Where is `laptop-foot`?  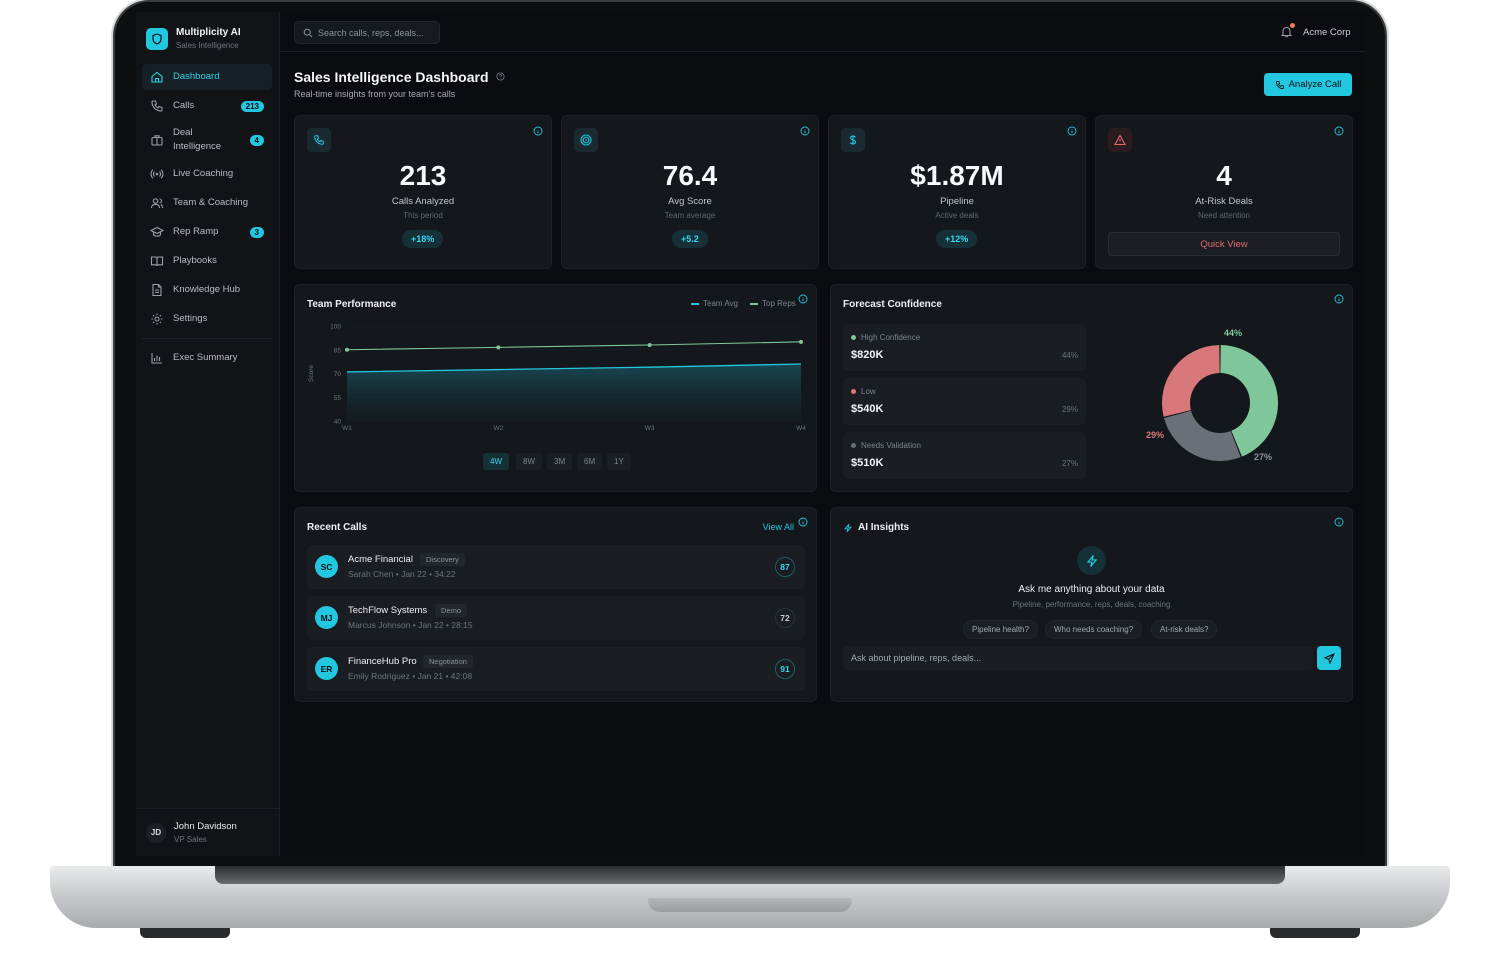
laptop-foot is located at coordinates (1315, 933).